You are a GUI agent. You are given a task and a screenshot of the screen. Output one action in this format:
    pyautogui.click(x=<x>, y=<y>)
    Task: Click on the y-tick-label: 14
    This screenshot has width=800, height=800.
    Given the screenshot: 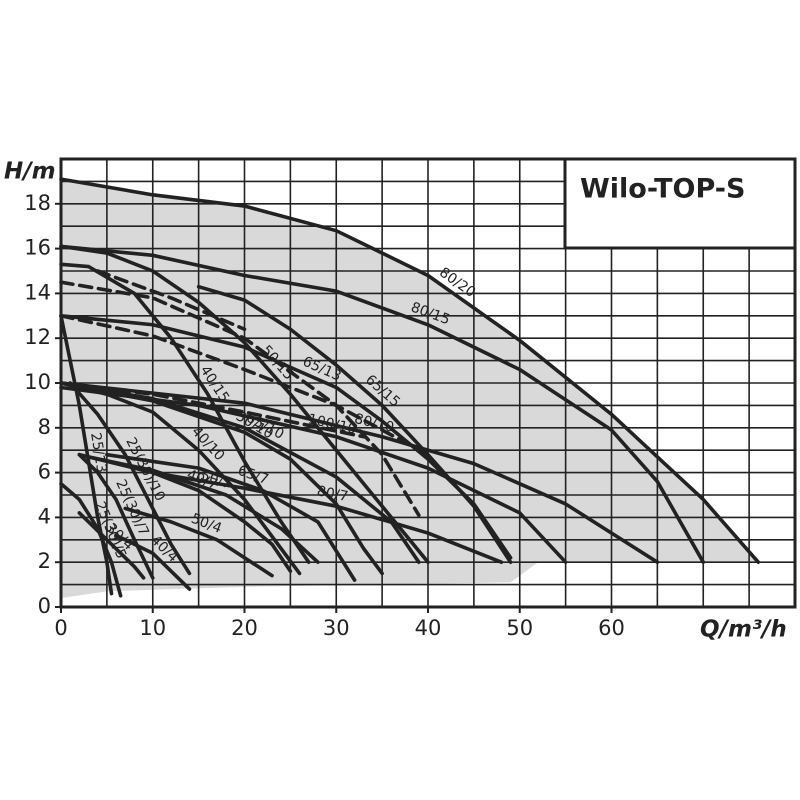 What is the action you would take?
    pyautogui.click(x=37, y=292)
    